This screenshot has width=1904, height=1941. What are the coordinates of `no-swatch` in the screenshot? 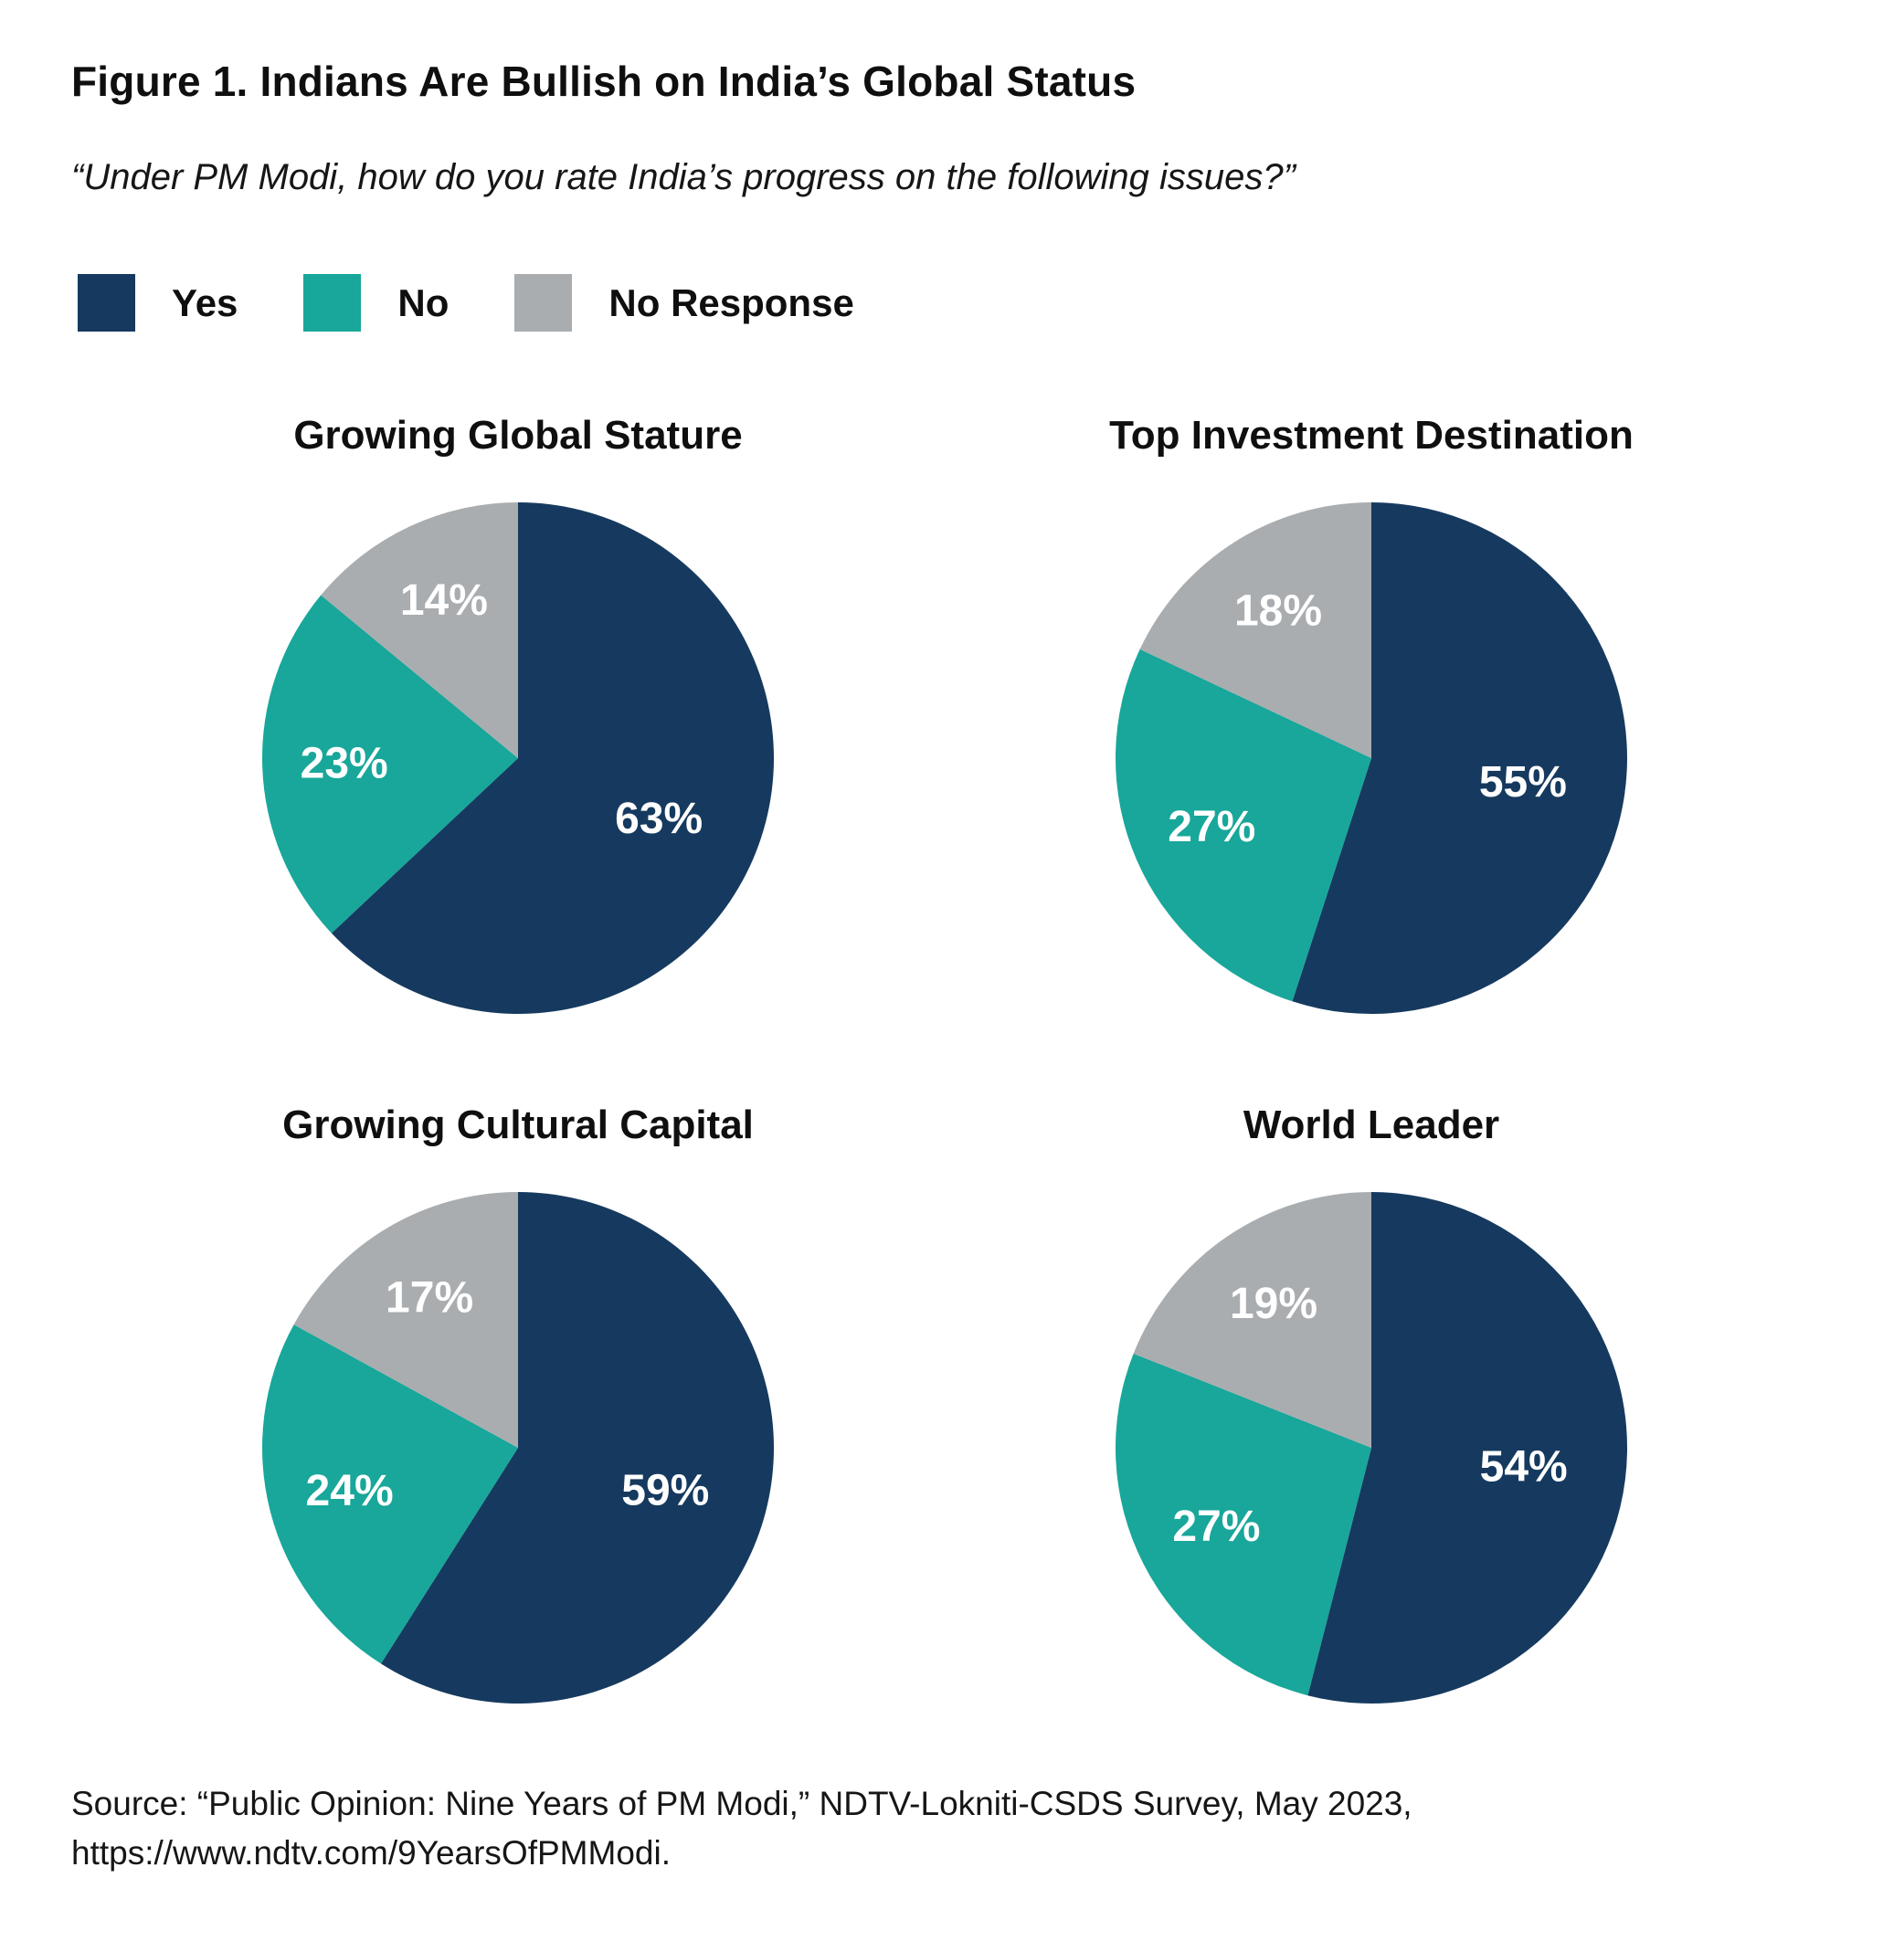 It's located at (333, 303).